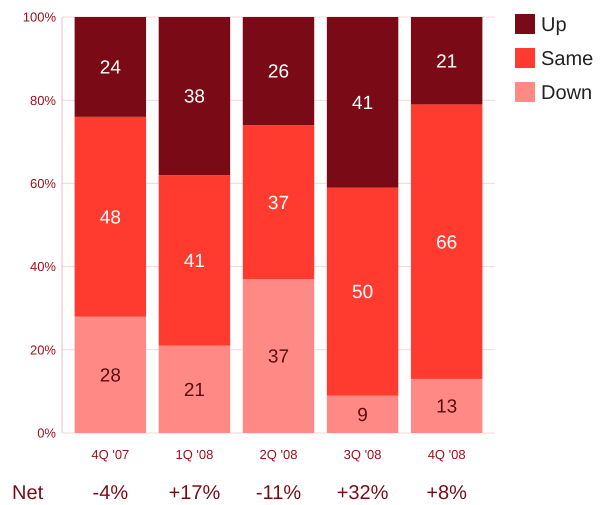 This screenshot has width=610, height=505. What do you see at coordinates (43, 266) in the screenshot?
I see `y-tick-label: 40%` at bounding box center [43, 266].